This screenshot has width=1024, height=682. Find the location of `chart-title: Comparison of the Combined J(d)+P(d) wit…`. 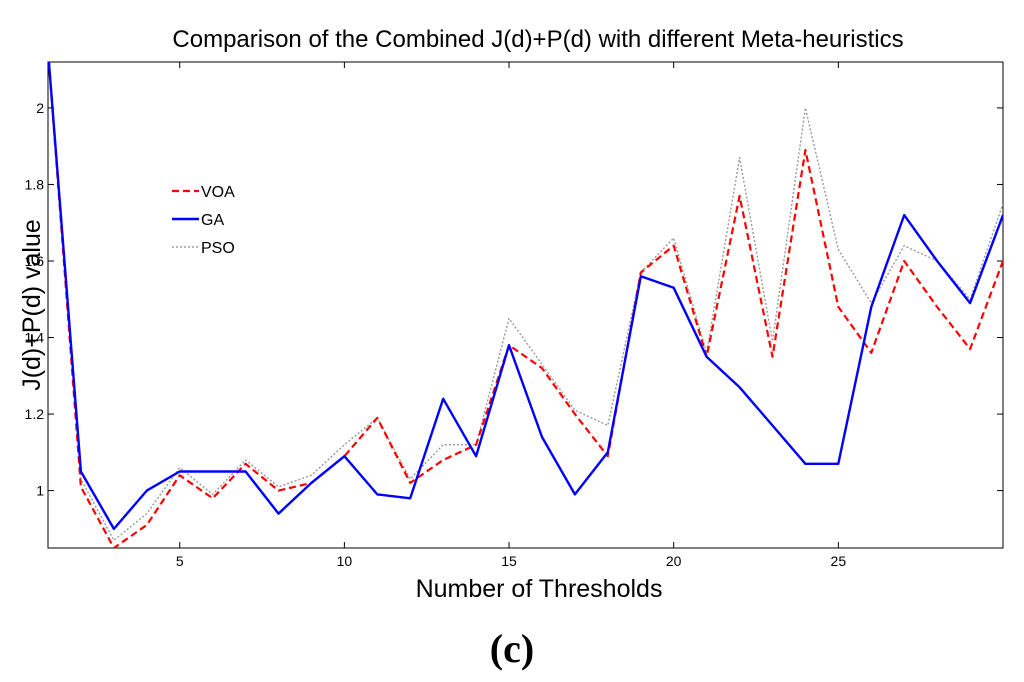

chart-title: Comparison of the Combined J(d)+P(d) wit… is located at coordinates (537, 39).